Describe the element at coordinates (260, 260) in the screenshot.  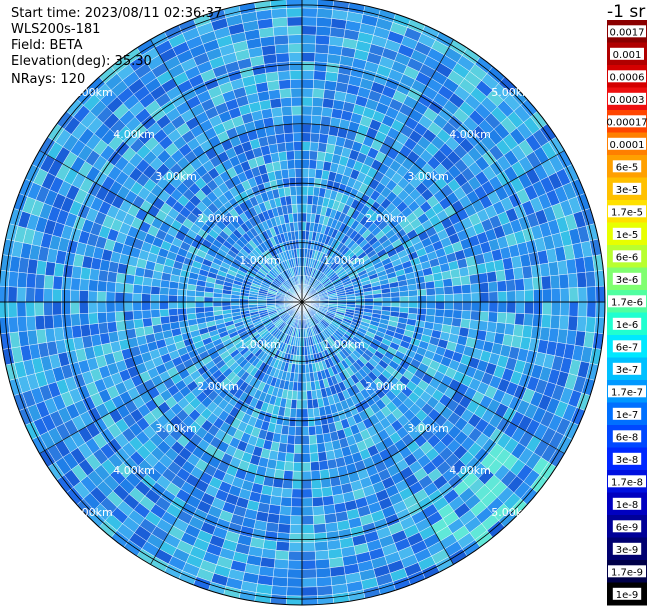
I see `range-ring-label: 1.00km` at that location.